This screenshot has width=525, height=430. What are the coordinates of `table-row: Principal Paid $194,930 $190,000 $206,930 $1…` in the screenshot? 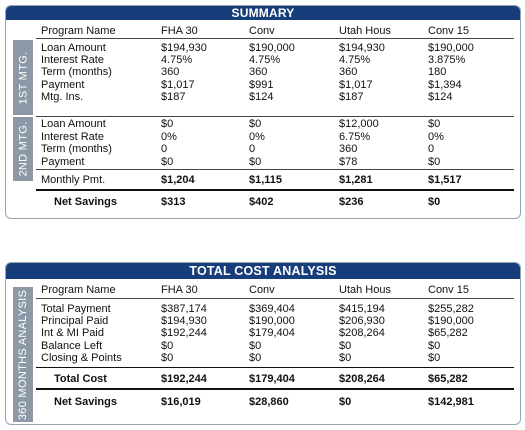 It's located at (263, 321).